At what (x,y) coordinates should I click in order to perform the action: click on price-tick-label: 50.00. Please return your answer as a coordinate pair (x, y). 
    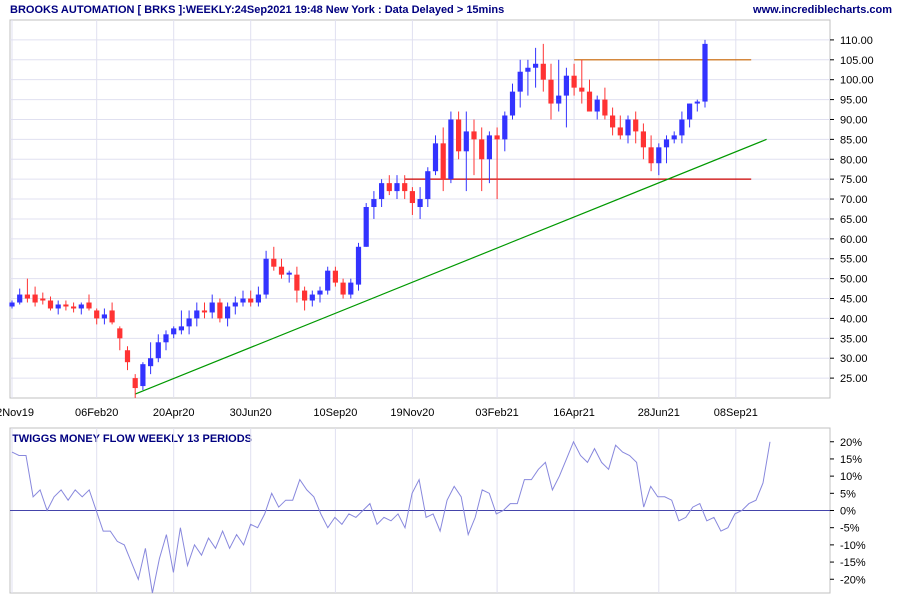
    Looking at the image, I should click on (854, 280).